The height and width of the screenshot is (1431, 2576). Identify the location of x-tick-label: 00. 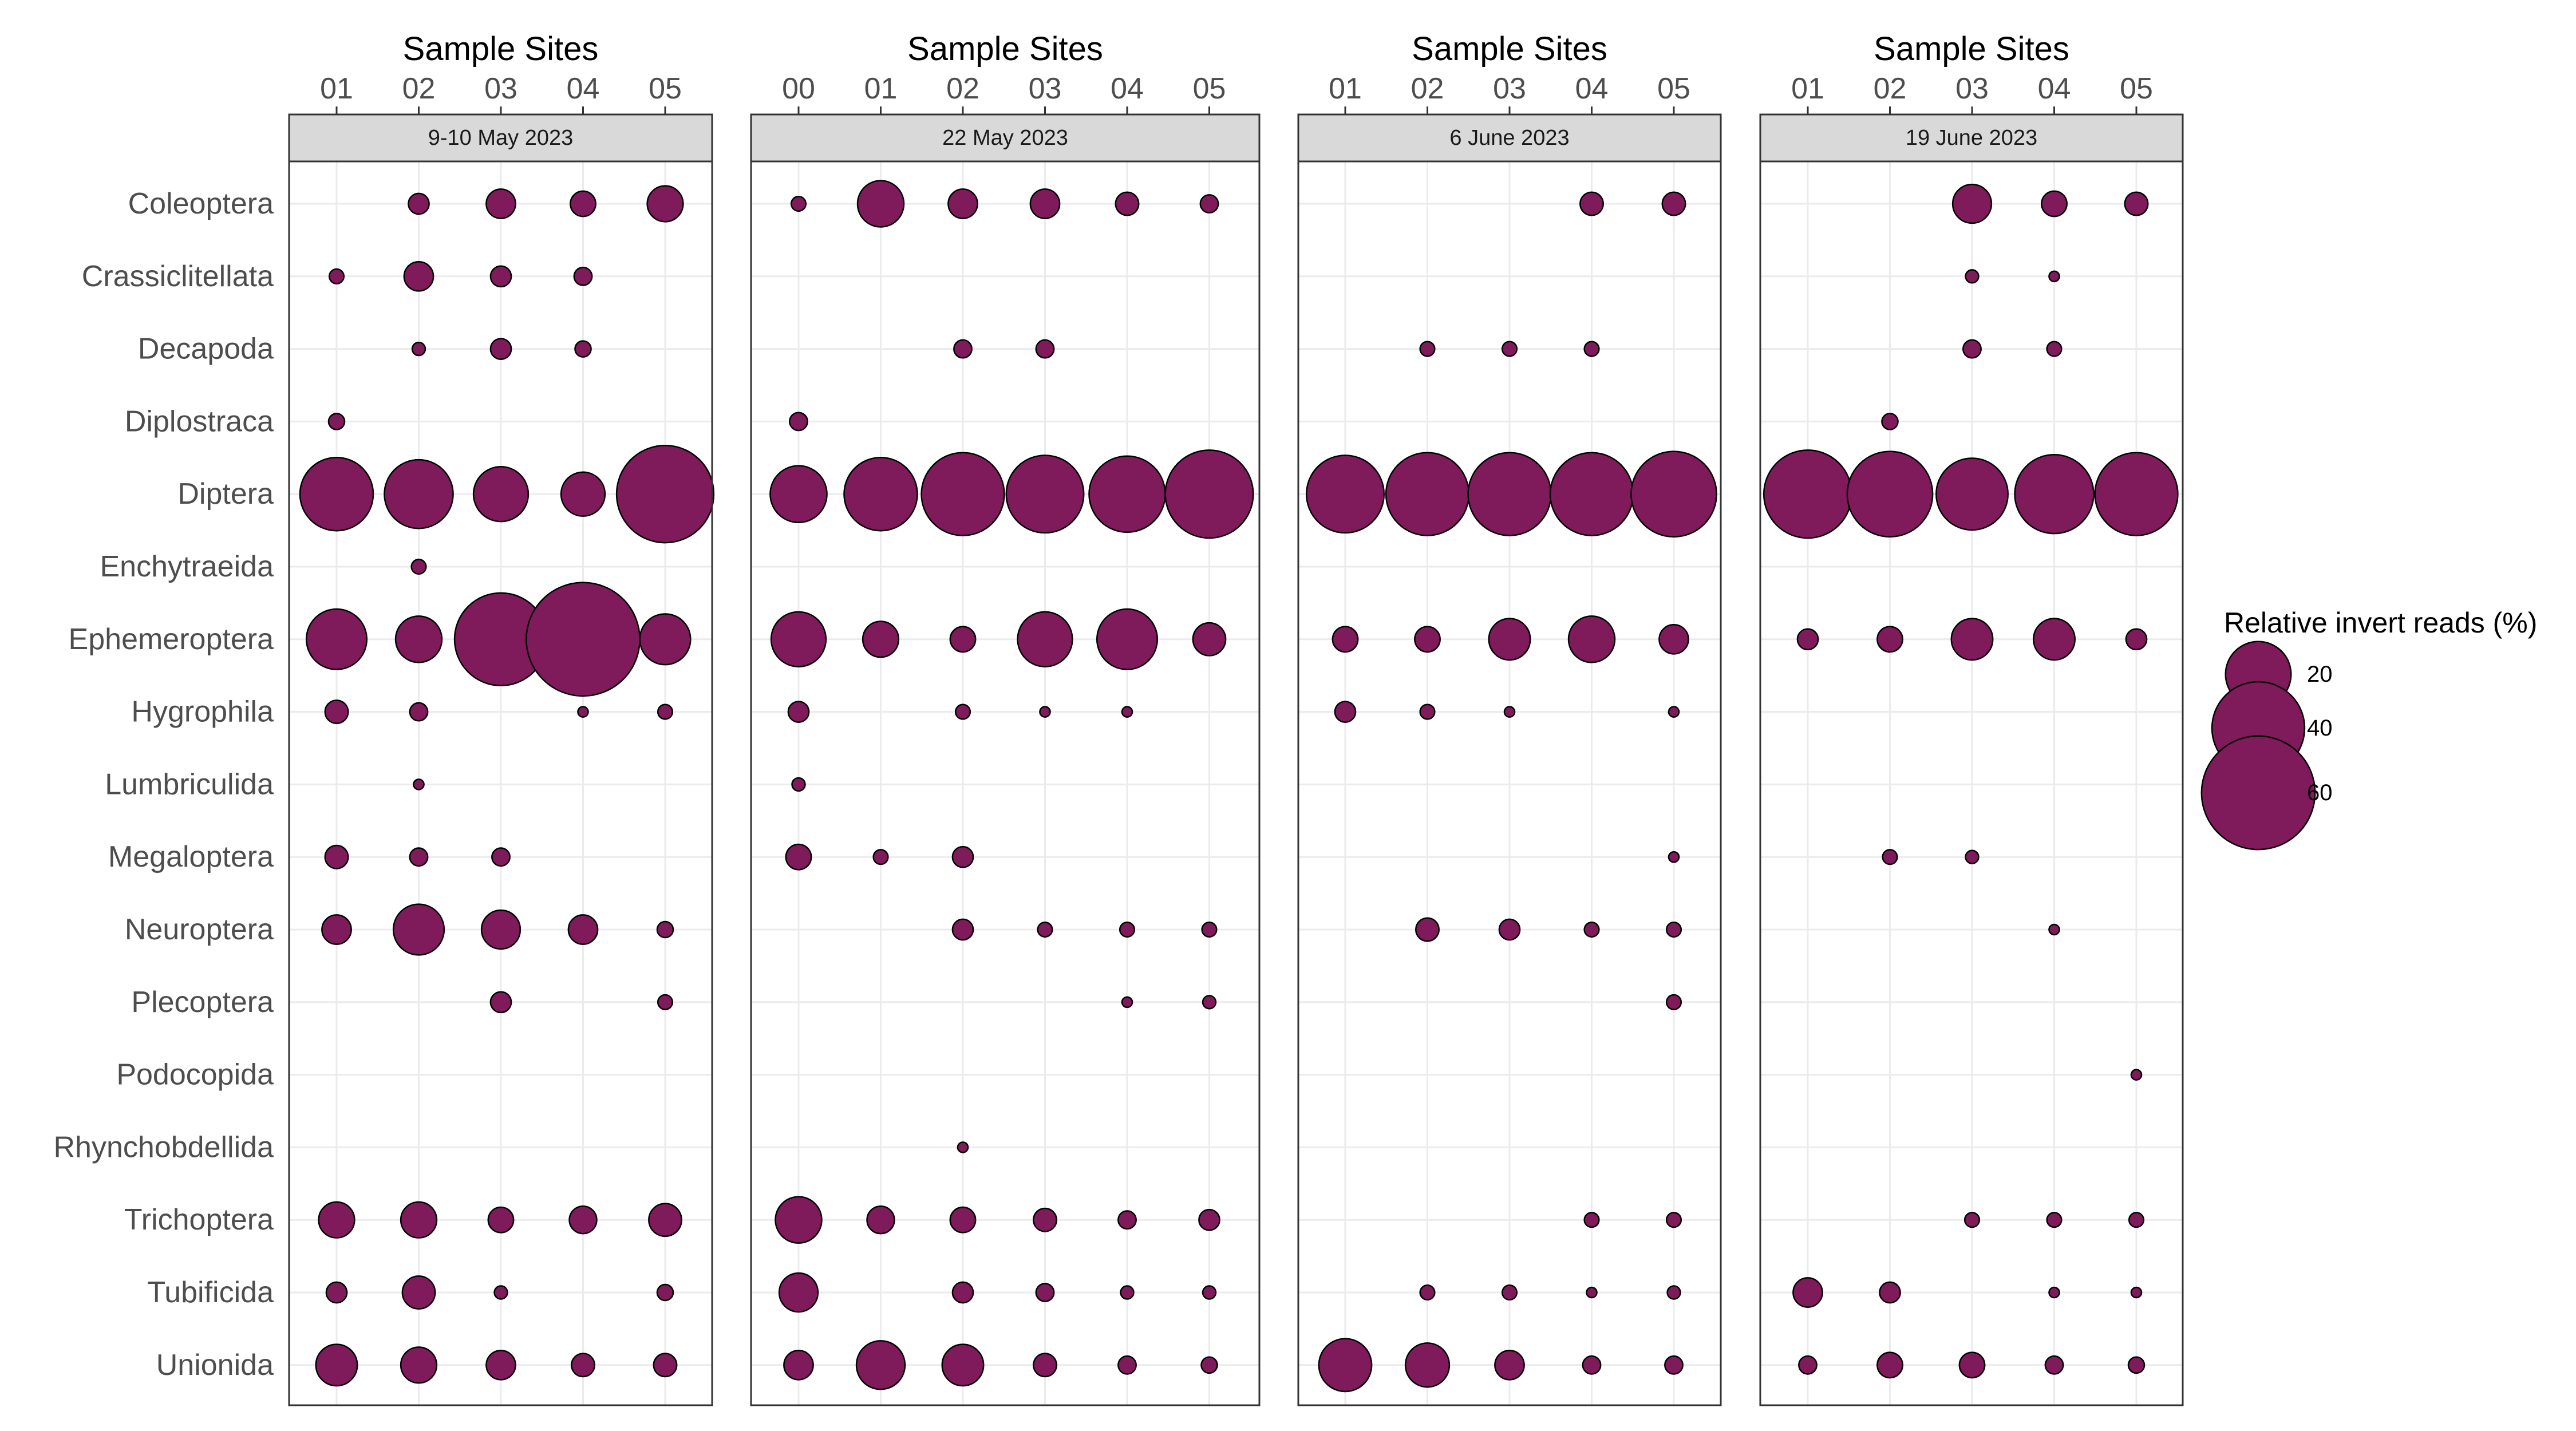
(798, 88).